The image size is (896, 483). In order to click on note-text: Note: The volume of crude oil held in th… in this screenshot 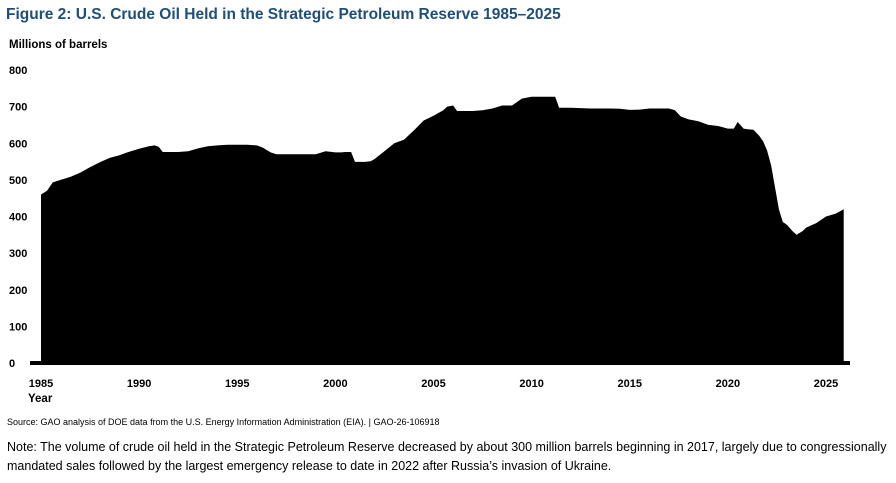, I will do `click(447, 456)`.